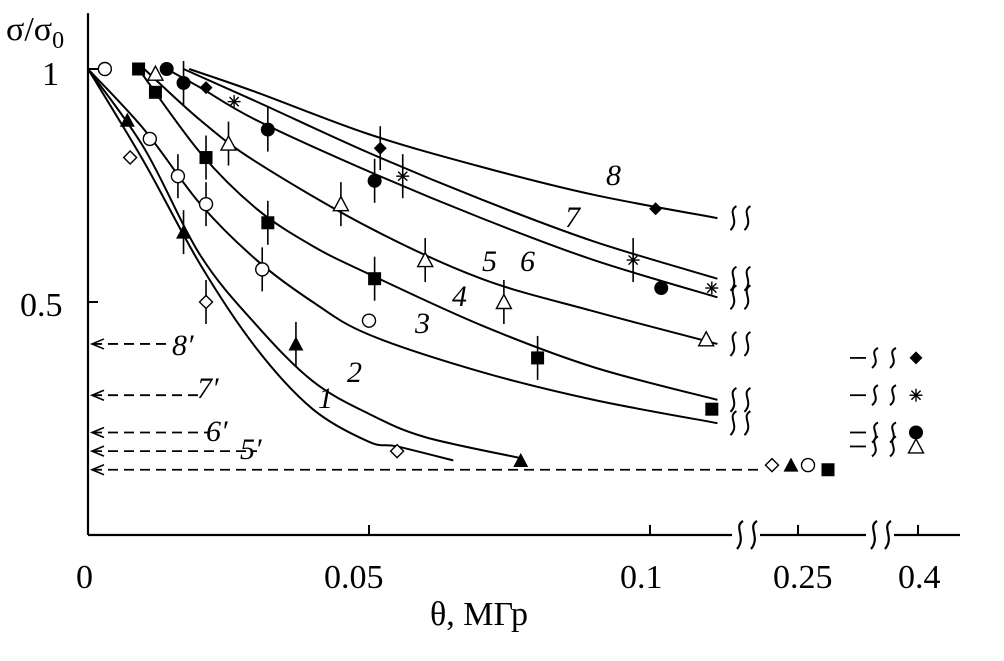 Image resolution: width=1004 pixels, height=661 pixels. What do you see at coordinates (58, 41) in the screenshot?
I see `y-axis-title-sub: 0` at bounding box center [58, 41].